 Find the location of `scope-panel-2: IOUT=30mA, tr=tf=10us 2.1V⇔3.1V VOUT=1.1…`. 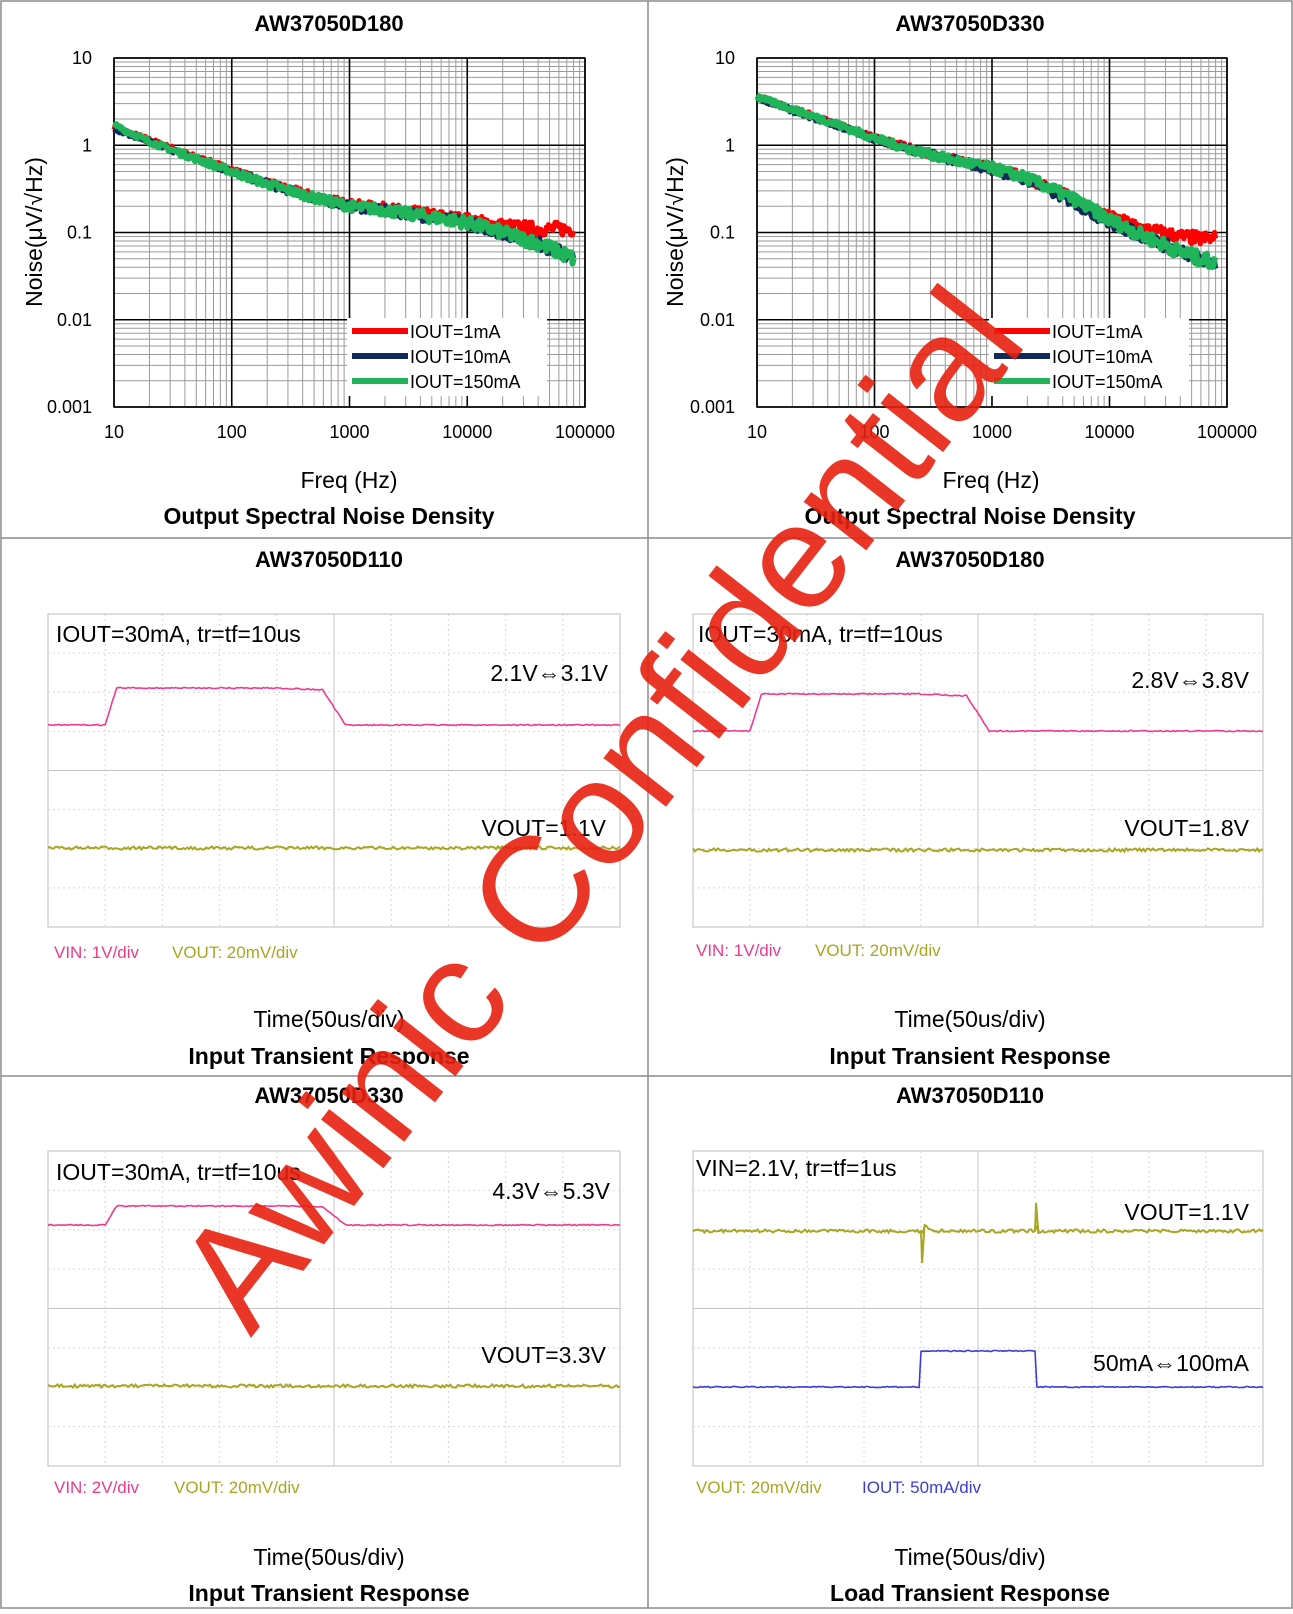

scope-panel-2: IOUT=30mA, tr=tf=10us 2.1V⇔3.1V VOUT=1.1… is located at coordinates (334, 841).